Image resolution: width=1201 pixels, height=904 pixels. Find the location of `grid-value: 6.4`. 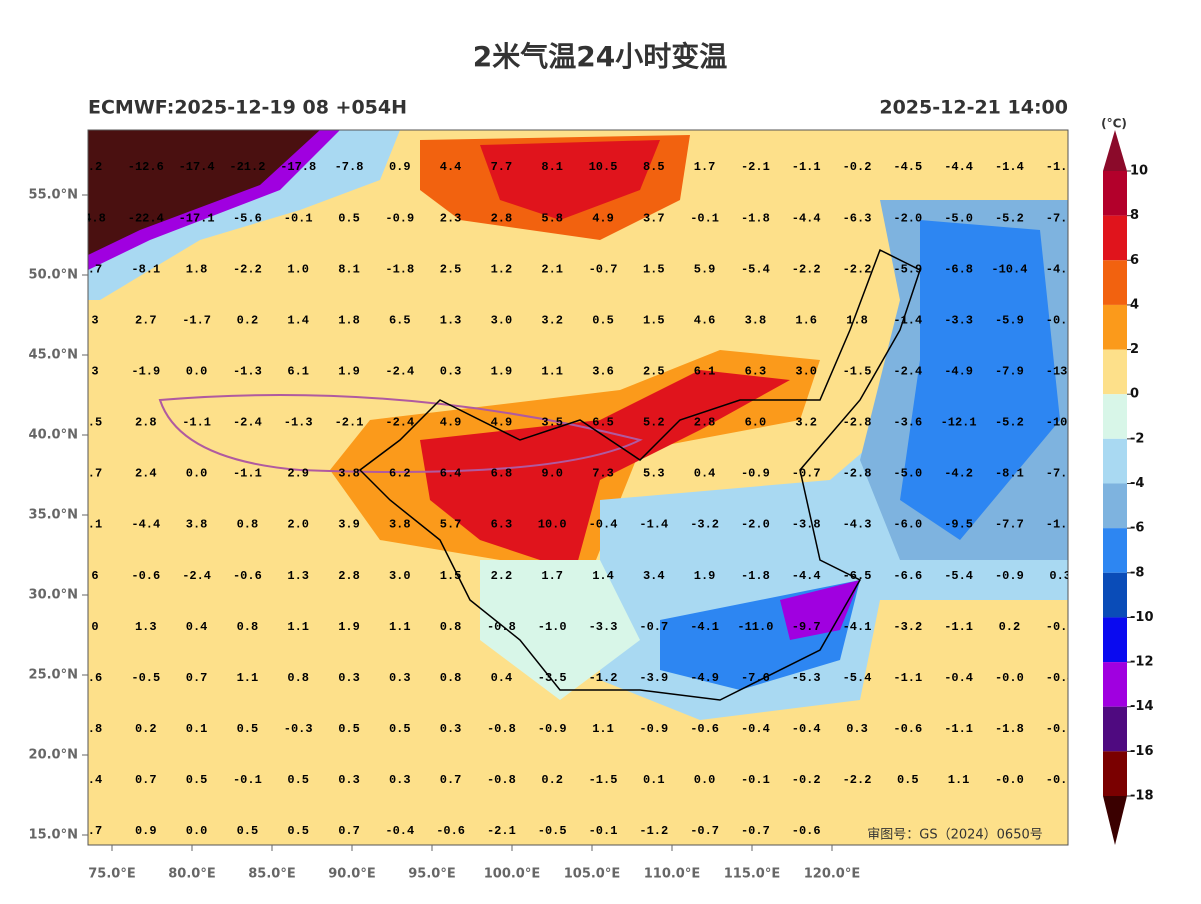

grid-value: 6.4 is located at coordinates (451, 474).